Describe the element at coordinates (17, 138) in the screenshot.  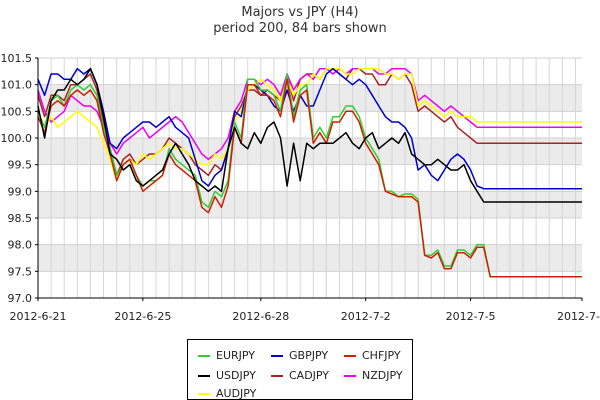
I see `y-tick-label: 100.0` at that location.